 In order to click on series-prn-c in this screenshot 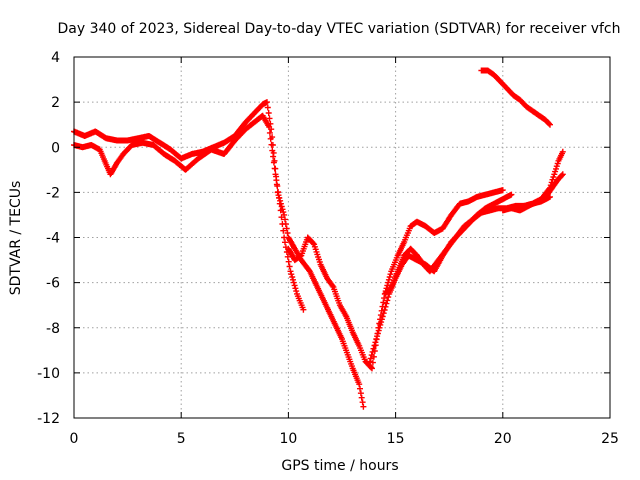, I will do `click(395, 279)`.